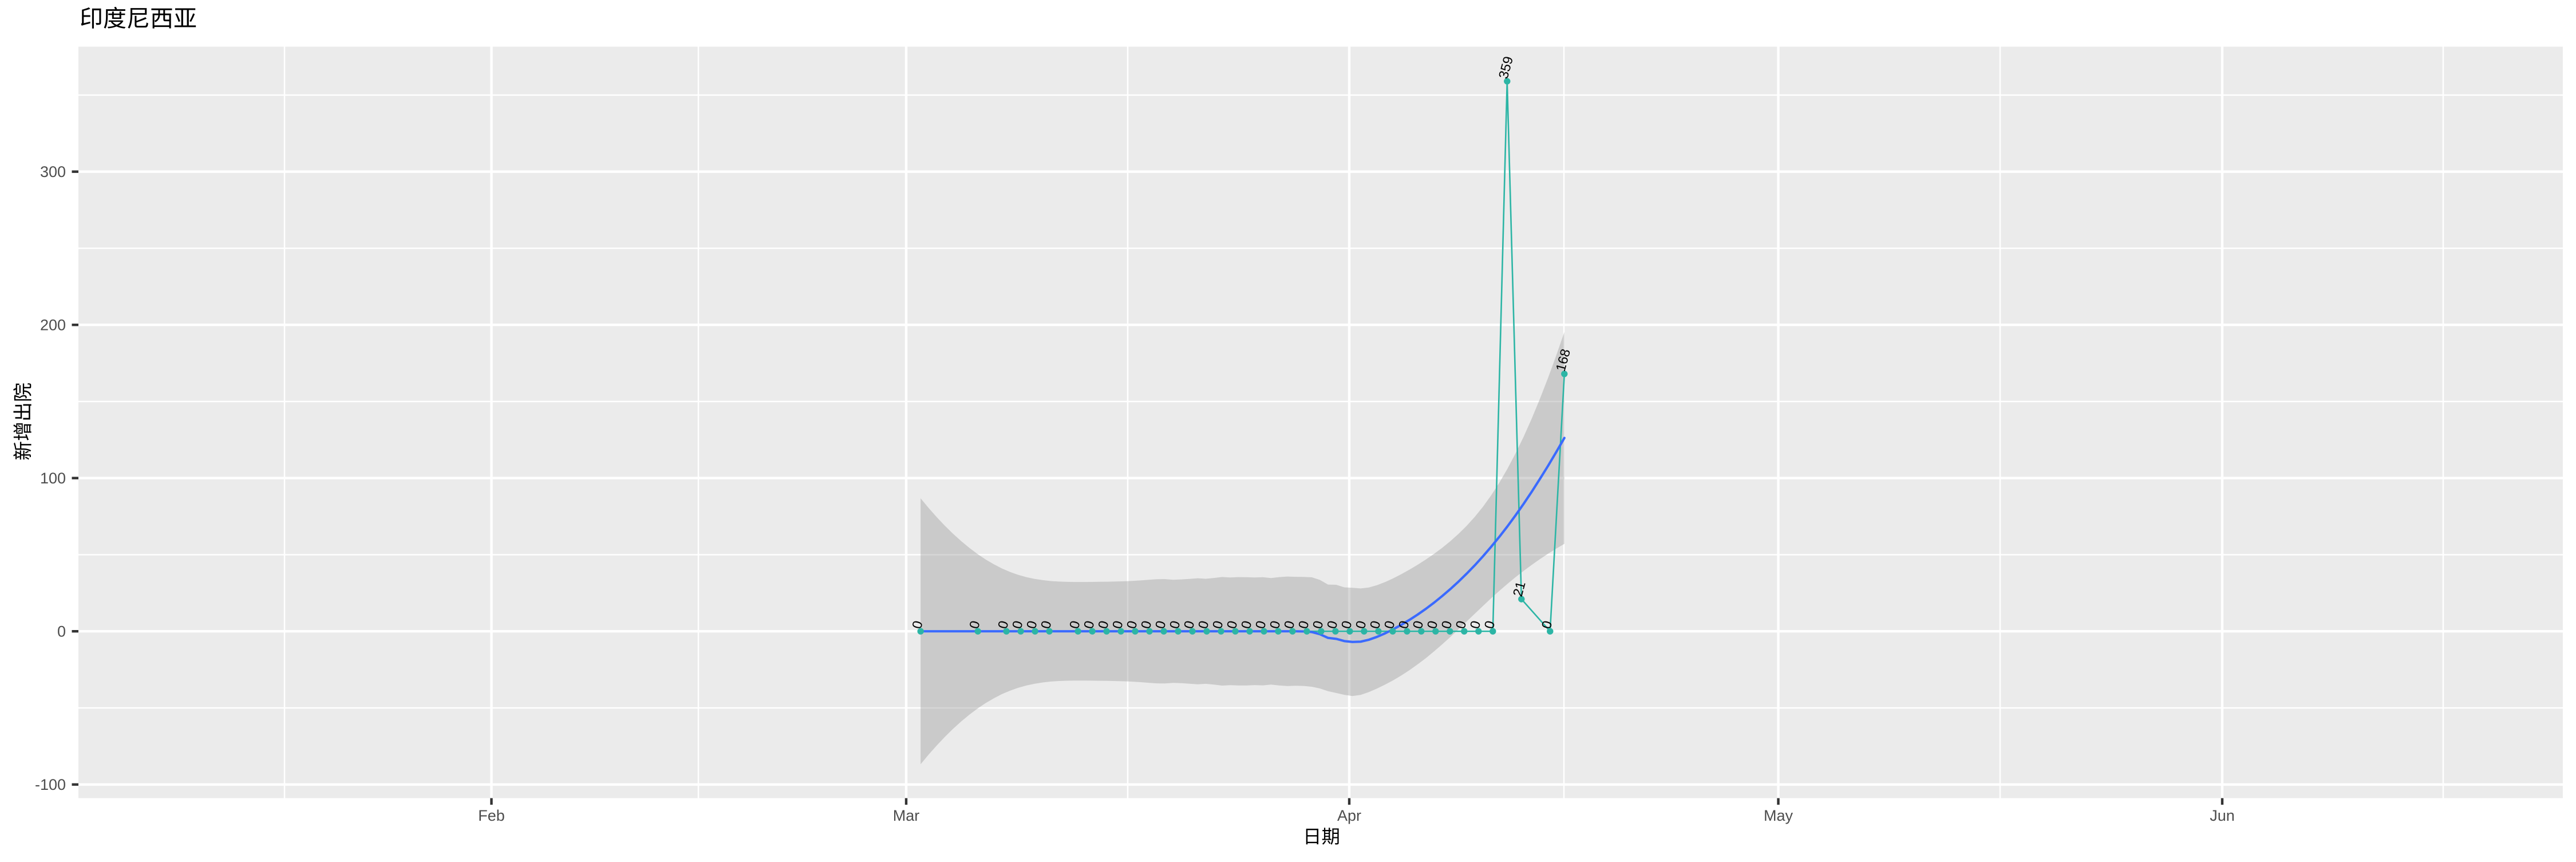  What do you see at coordinates (50, 785) in the screenshot?
I see `svg-text: -100` at bounding box center [50, 785].